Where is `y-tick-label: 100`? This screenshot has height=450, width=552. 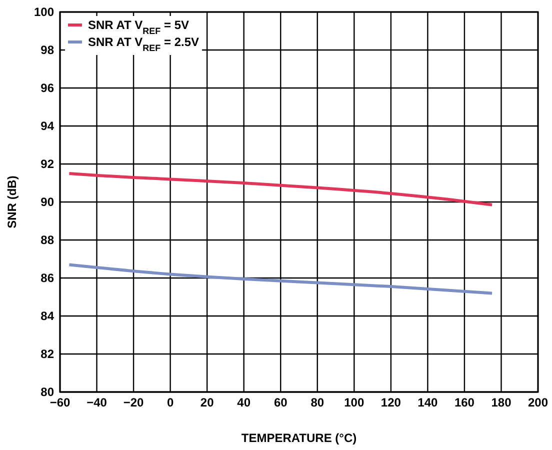
y-tick-label: 100 is located at coordinates (44, 11).